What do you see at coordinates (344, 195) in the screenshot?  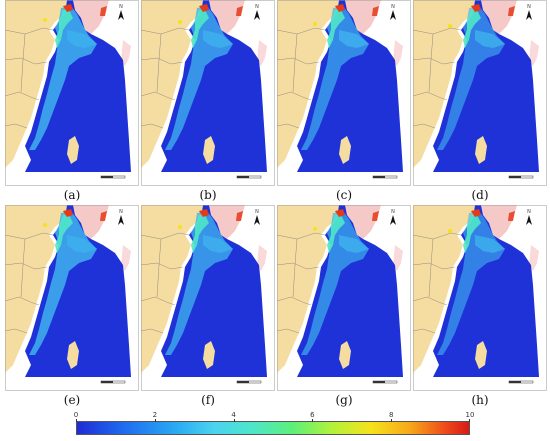 I see `panel-label: (c)` at bounding box center [344, 195].